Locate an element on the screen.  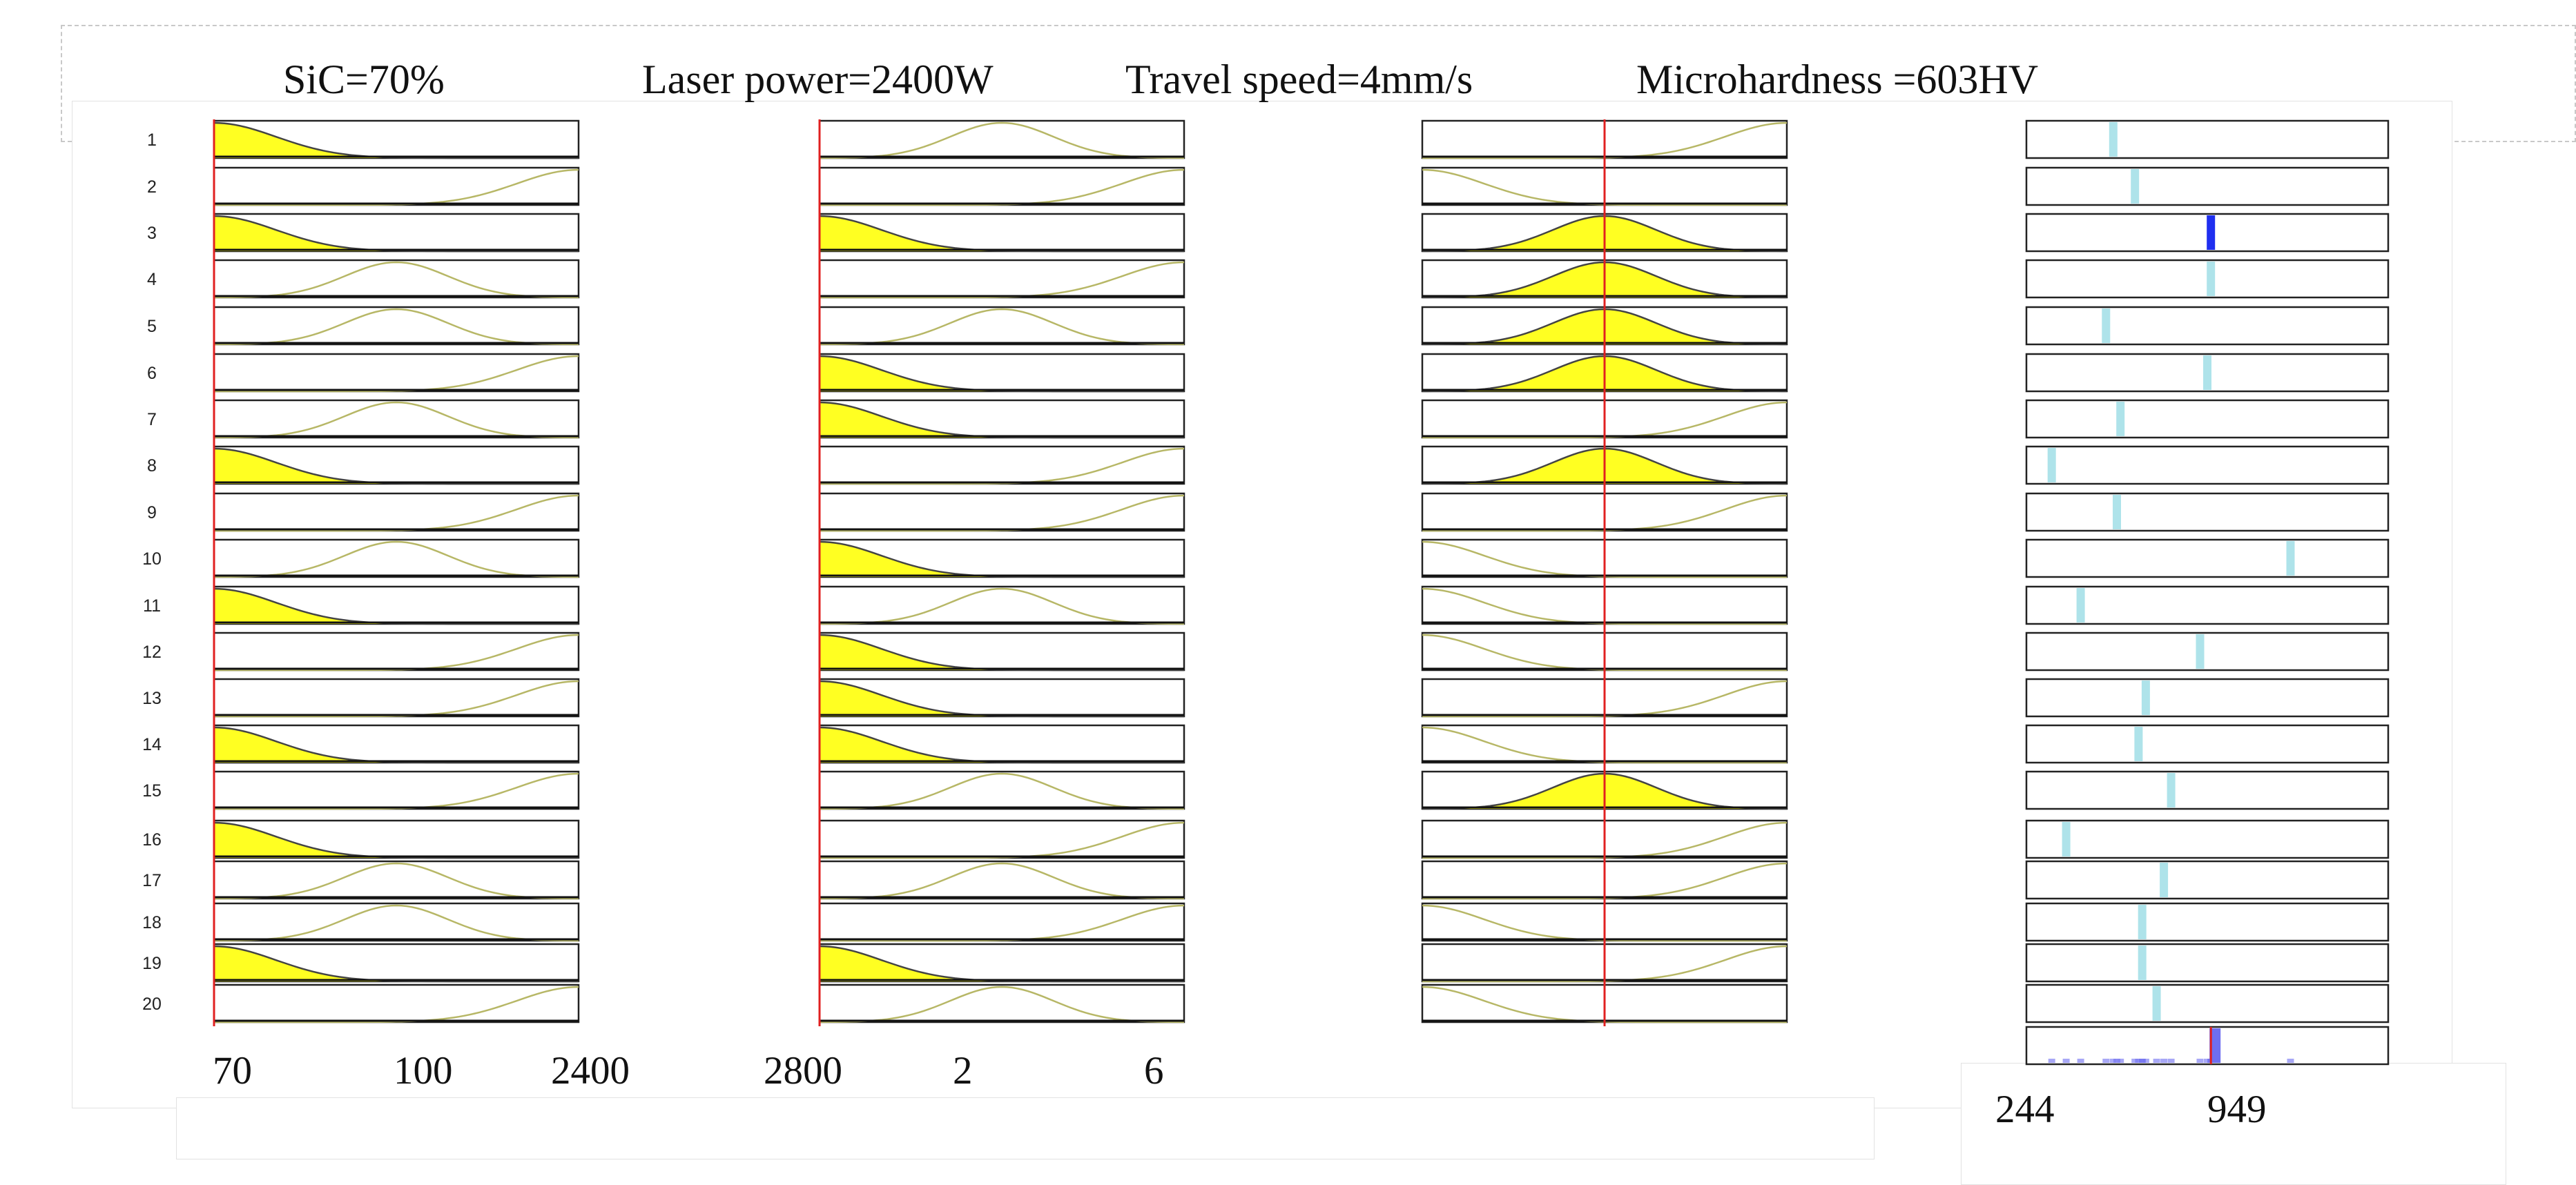
rule-row: 2 is located at coordinates (1269, 186).